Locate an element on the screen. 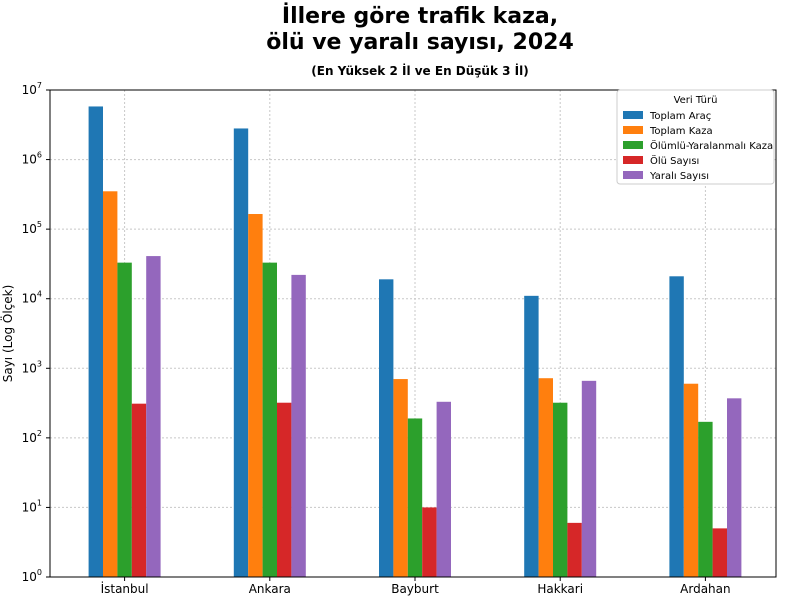  x-tick-label: İstanbul is located at coordinates (125, 588).